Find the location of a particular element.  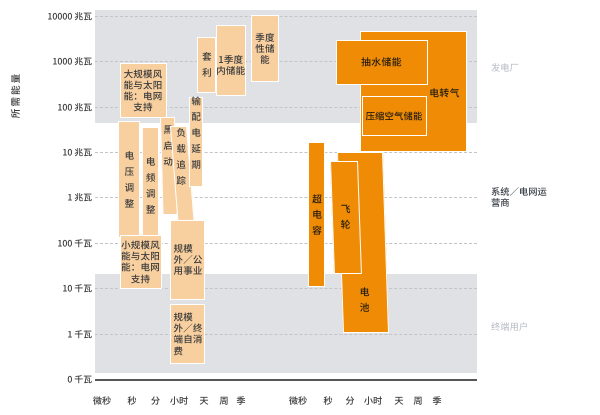

svc-label-t-d-deferral: 输配电延期 is located at coordinates (196, 133).